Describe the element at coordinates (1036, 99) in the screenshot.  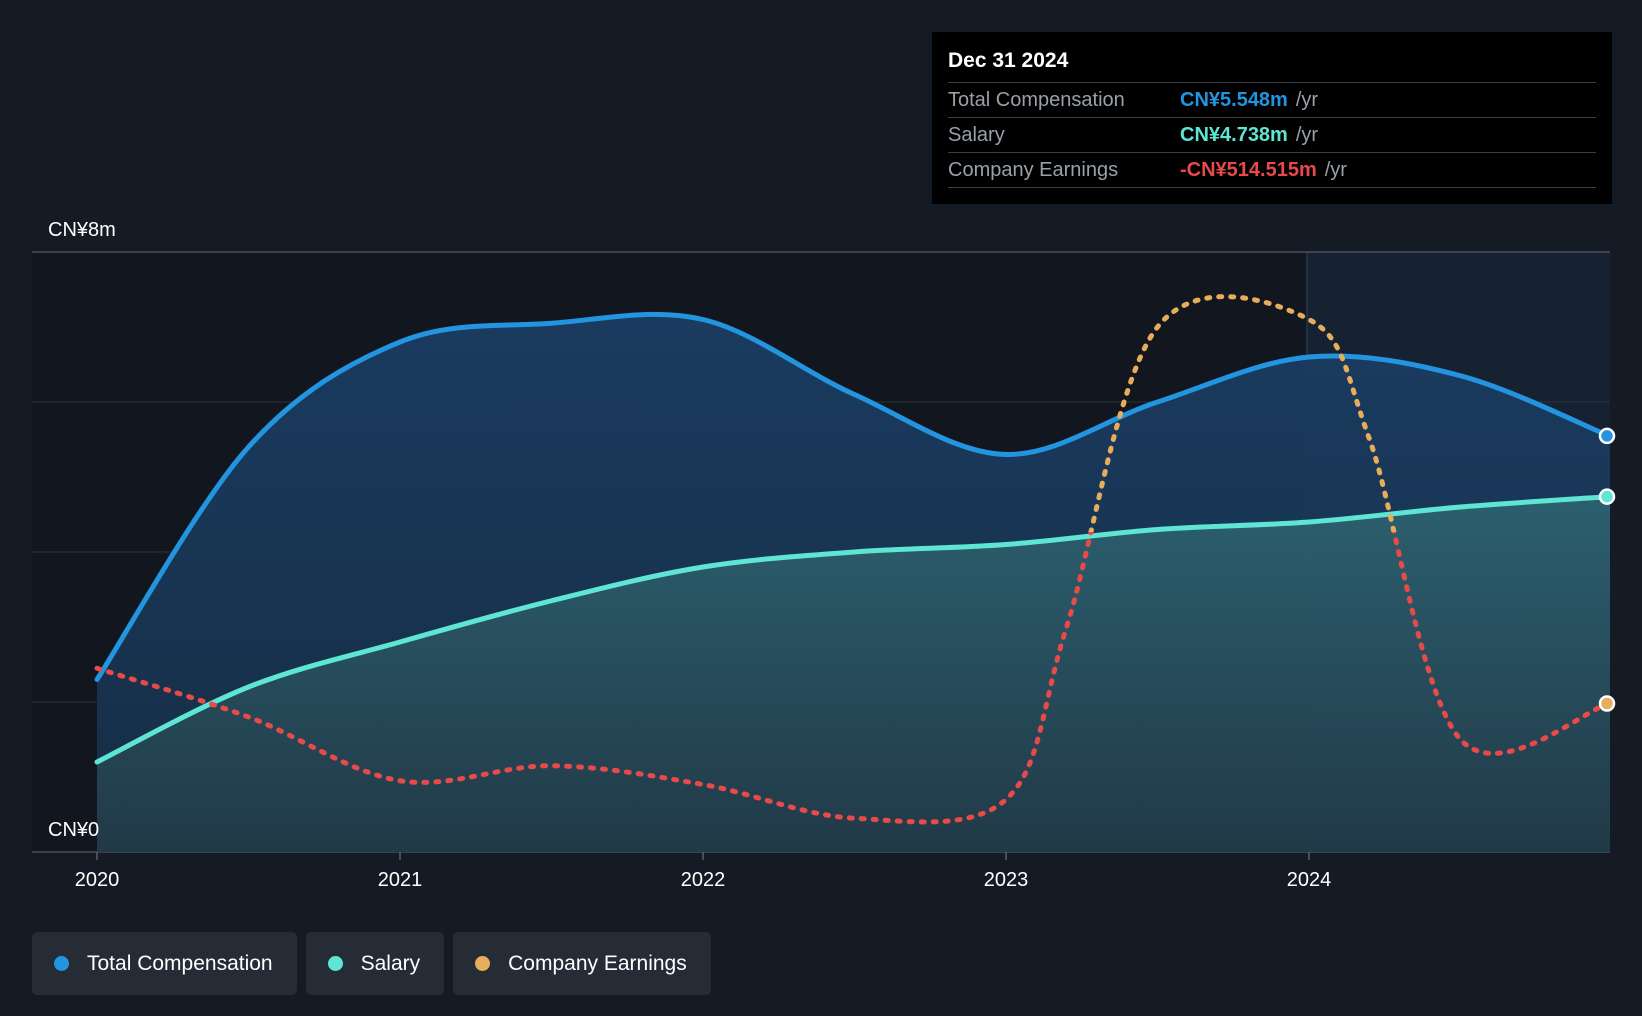
I see `tooltip-label: Total Compensation` at that location.